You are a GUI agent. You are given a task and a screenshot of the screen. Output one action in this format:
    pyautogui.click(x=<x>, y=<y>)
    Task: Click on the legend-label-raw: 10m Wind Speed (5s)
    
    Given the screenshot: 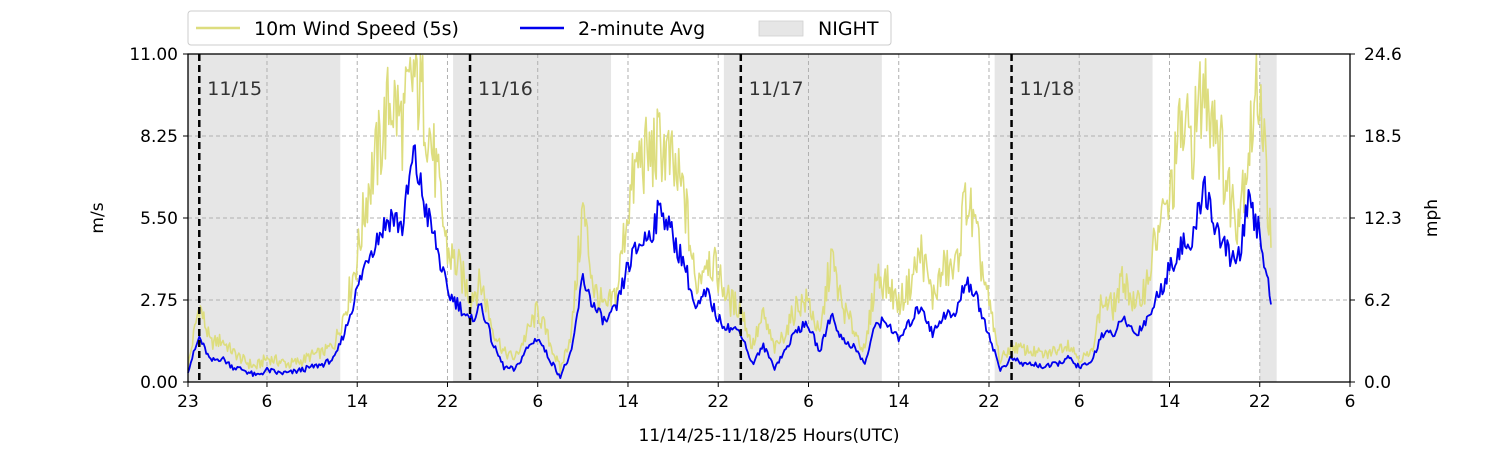 What is the action you would take?
    pyautogui.click(x=356, y=29)
    